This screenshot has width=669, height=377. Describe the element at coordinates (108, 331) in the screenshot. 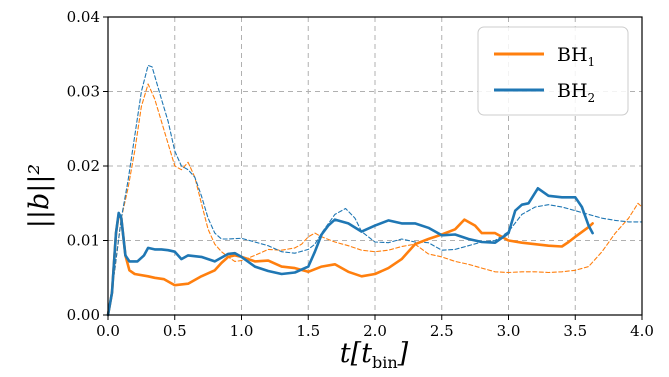

I see `x-tick-label: 0.0` at that location.